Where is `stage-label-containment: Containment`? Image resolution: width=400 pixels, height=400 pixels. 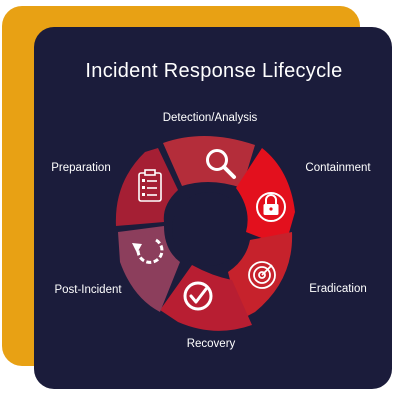 stage-label-containment: Containment is located at coordinates (338, 168).